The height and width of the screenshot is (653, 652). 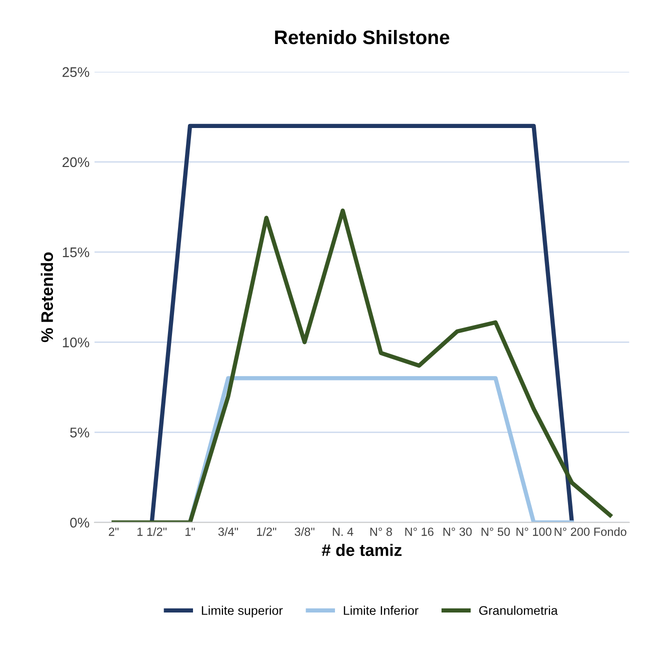 I want to click on x-tick-label: 1", so click(x=190, y=532).